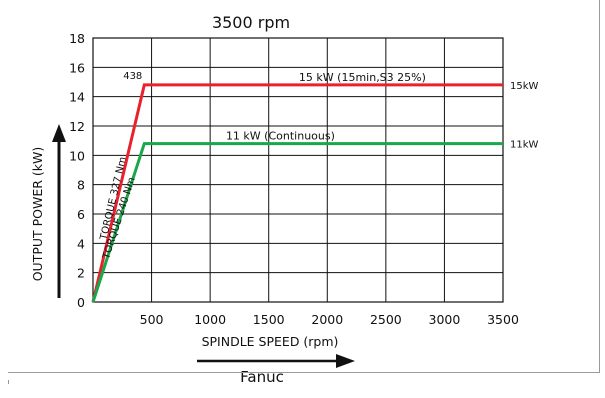 This screenshot has width=605, height=398. I want to click on x-tick-label: 3500, so click(503, 319).